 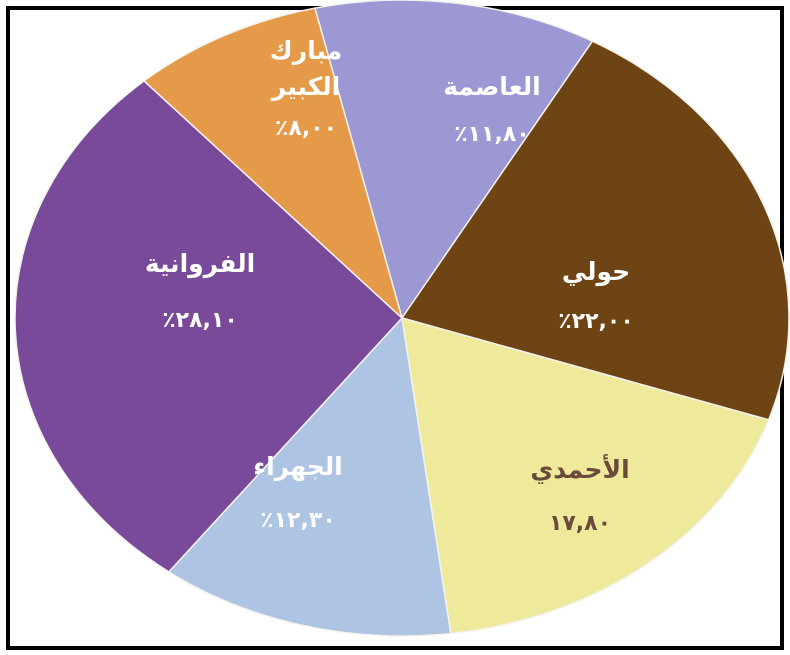 What do you see at coordinates (306, 50) in the screenshot?
I see `slice-label: مبارك` at bounding box center [306, 50].